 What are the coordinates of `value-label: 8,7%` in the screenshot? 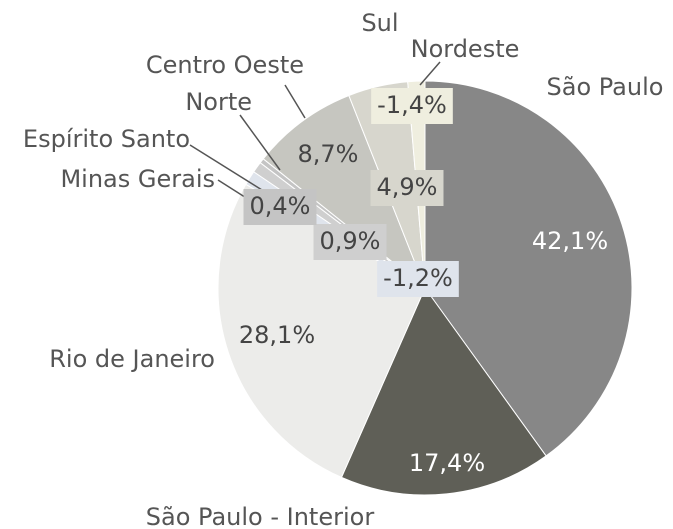 It's located at (328, 154).